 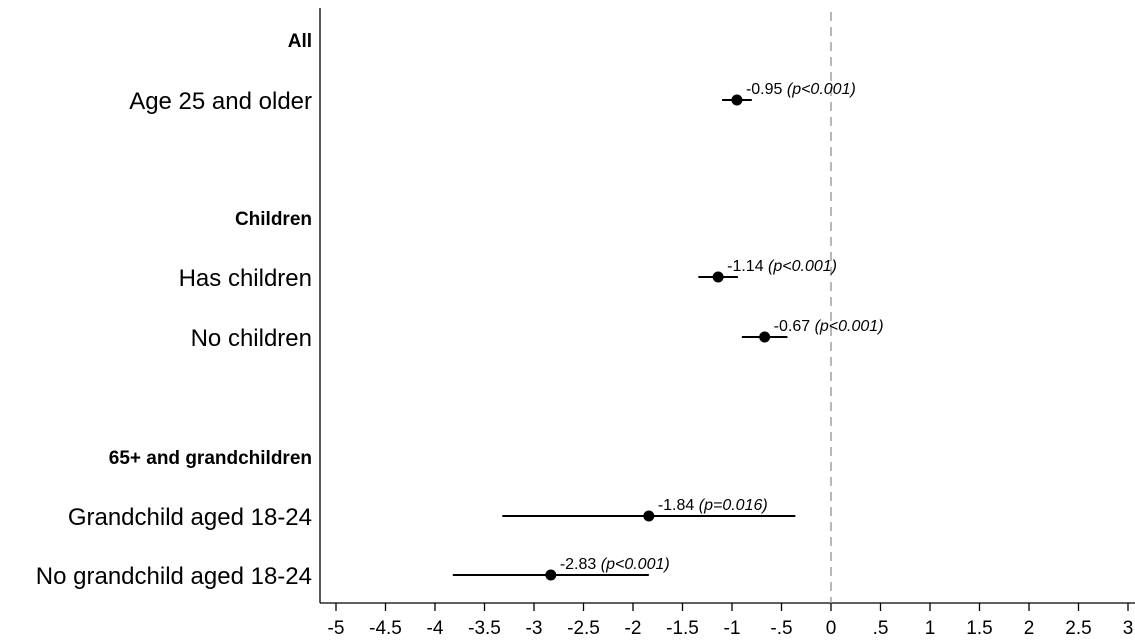 What do you see at coordinates (1029, 628) in the screenshot?
I see `x-tick-label: 2` at bounding box center [1029, 628].